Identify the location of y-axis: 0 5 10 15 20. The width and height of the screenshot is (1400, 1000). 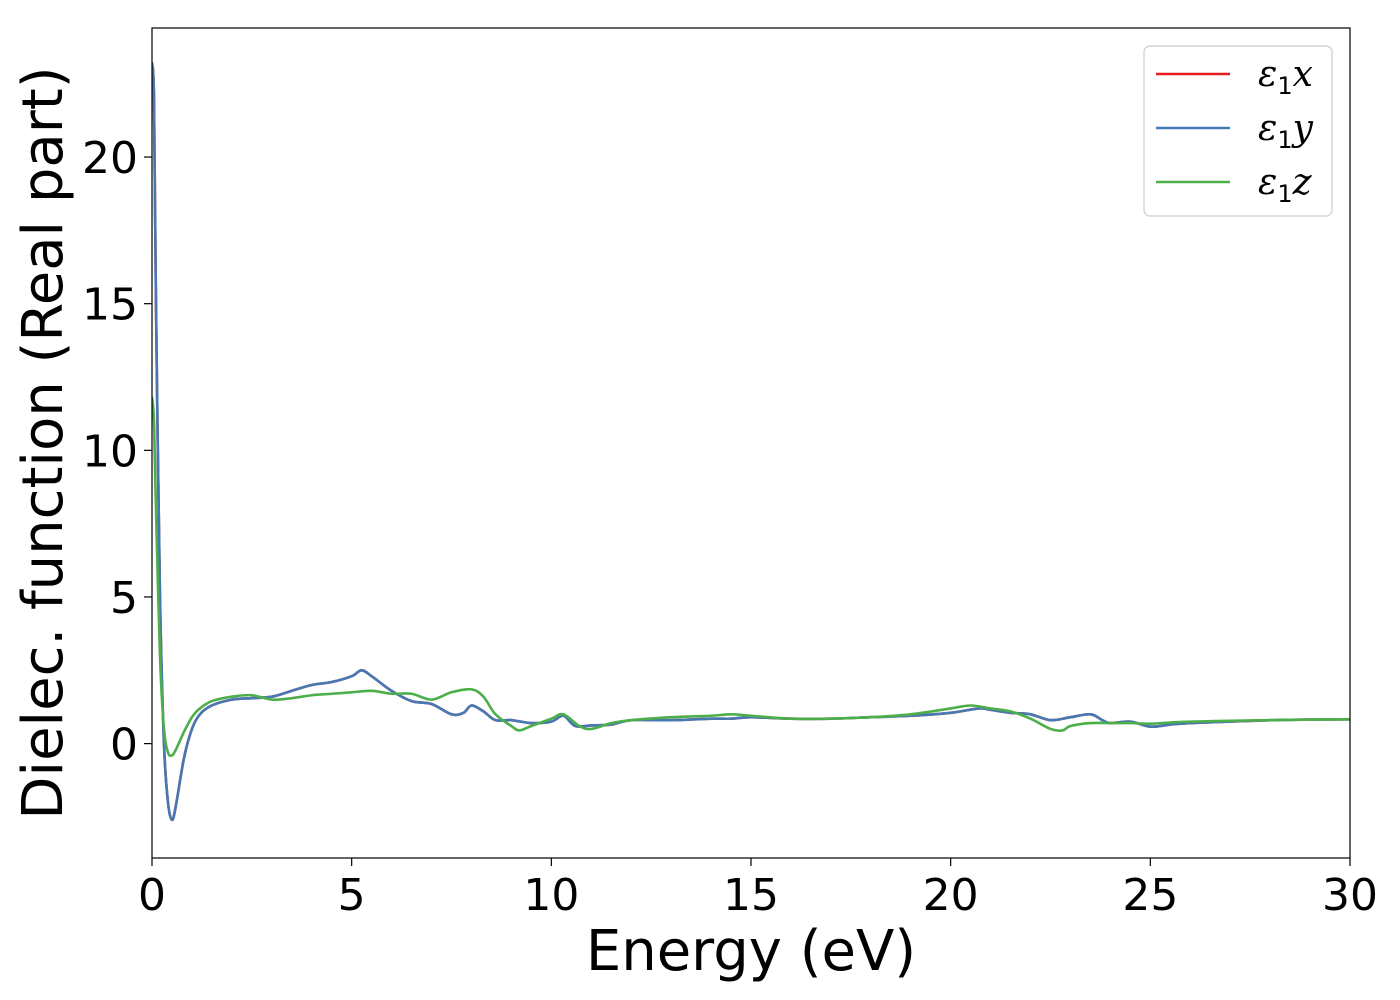
(117, 452).